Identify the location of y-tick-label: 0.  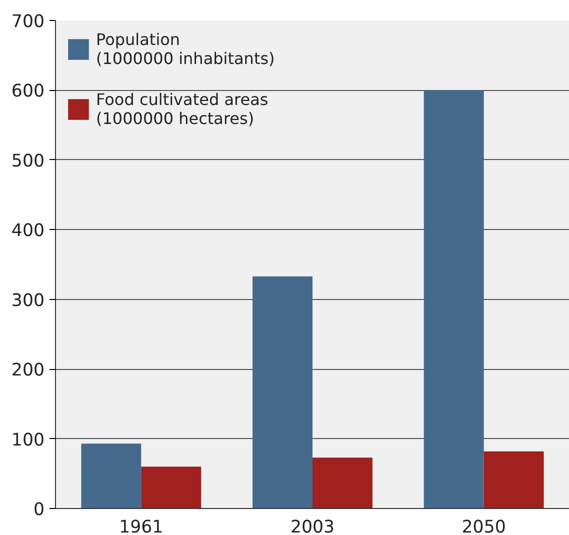
(39, 510).